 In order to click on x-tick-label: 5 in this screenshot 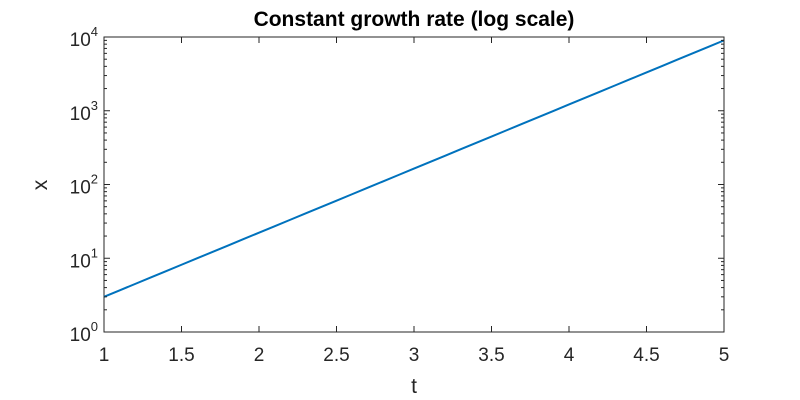, I will do `click(724, 355)`.